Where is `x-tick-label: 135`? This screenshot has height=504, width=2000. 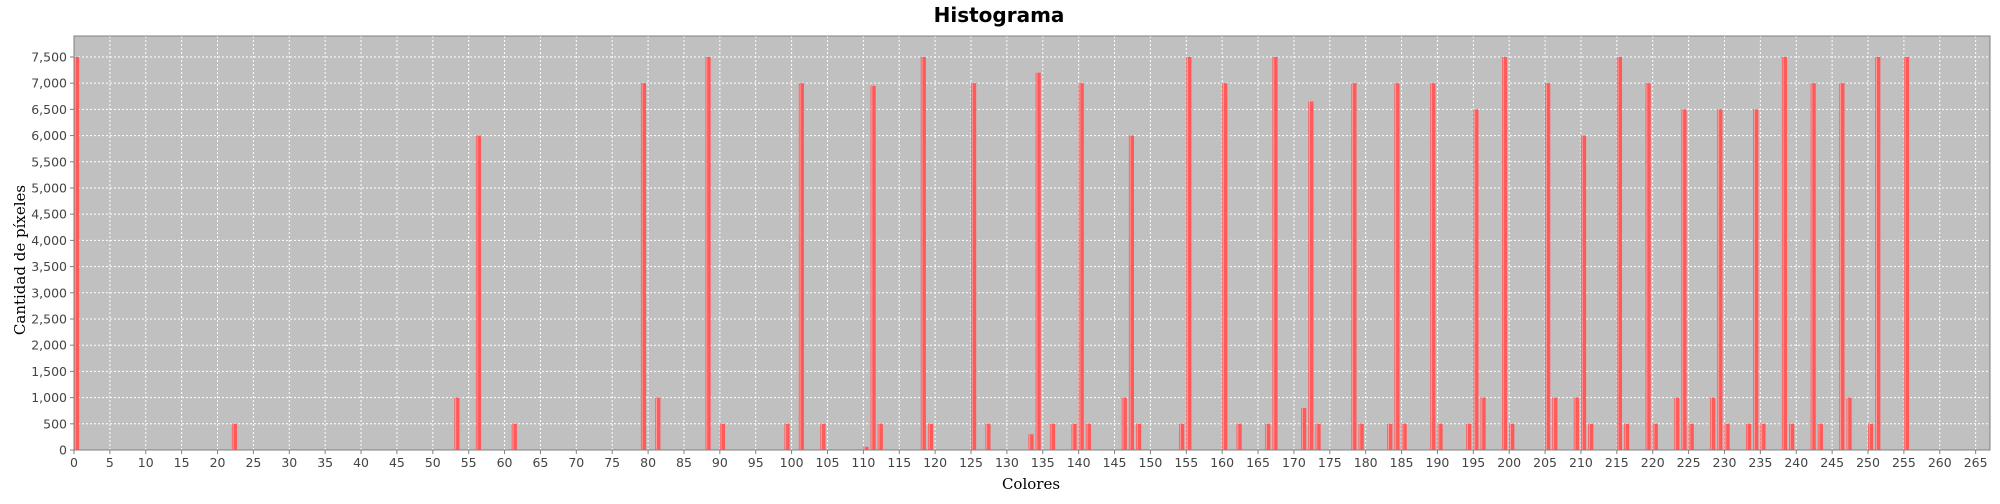
x-tick-label: 135 is located at coordinates (1043, 462).